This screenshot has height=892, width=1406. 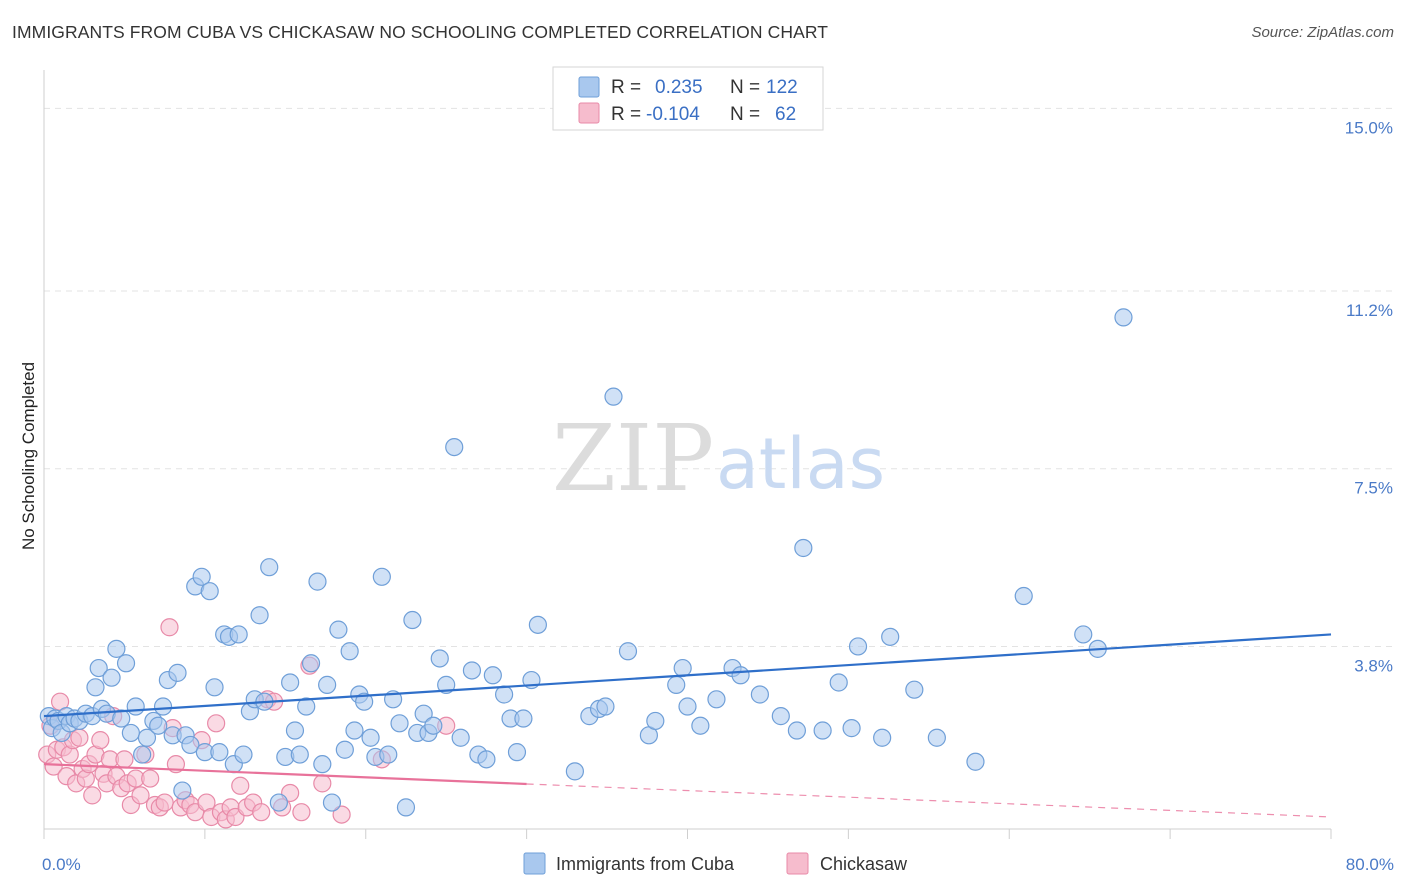 I want to click on y-tick-label: 15.0%, so click(x=1369, y=127).